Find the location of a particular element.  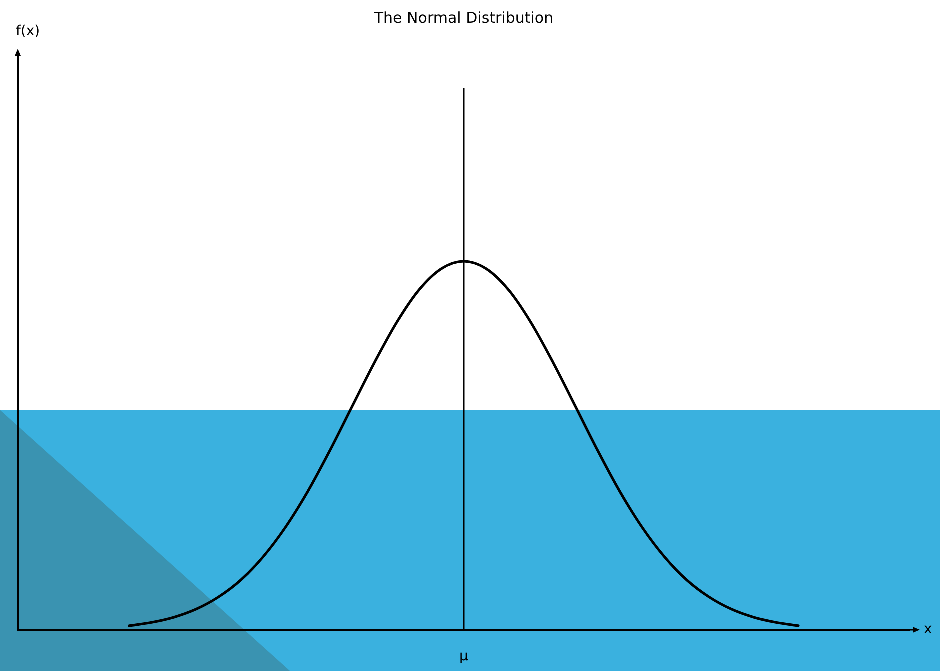

text: f(x) is located at coordinates (28, 32).